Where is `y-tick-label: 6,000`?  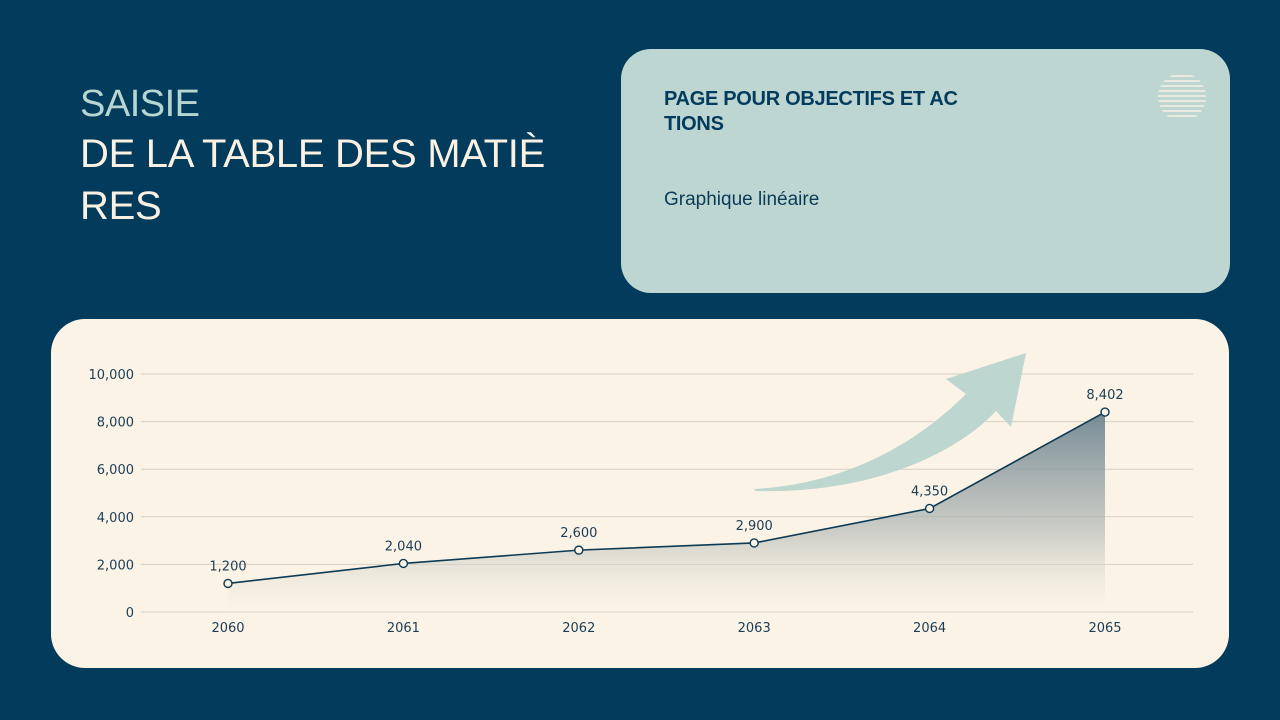 y-tick-label: 6,000 is located at coordinates (115, 470).